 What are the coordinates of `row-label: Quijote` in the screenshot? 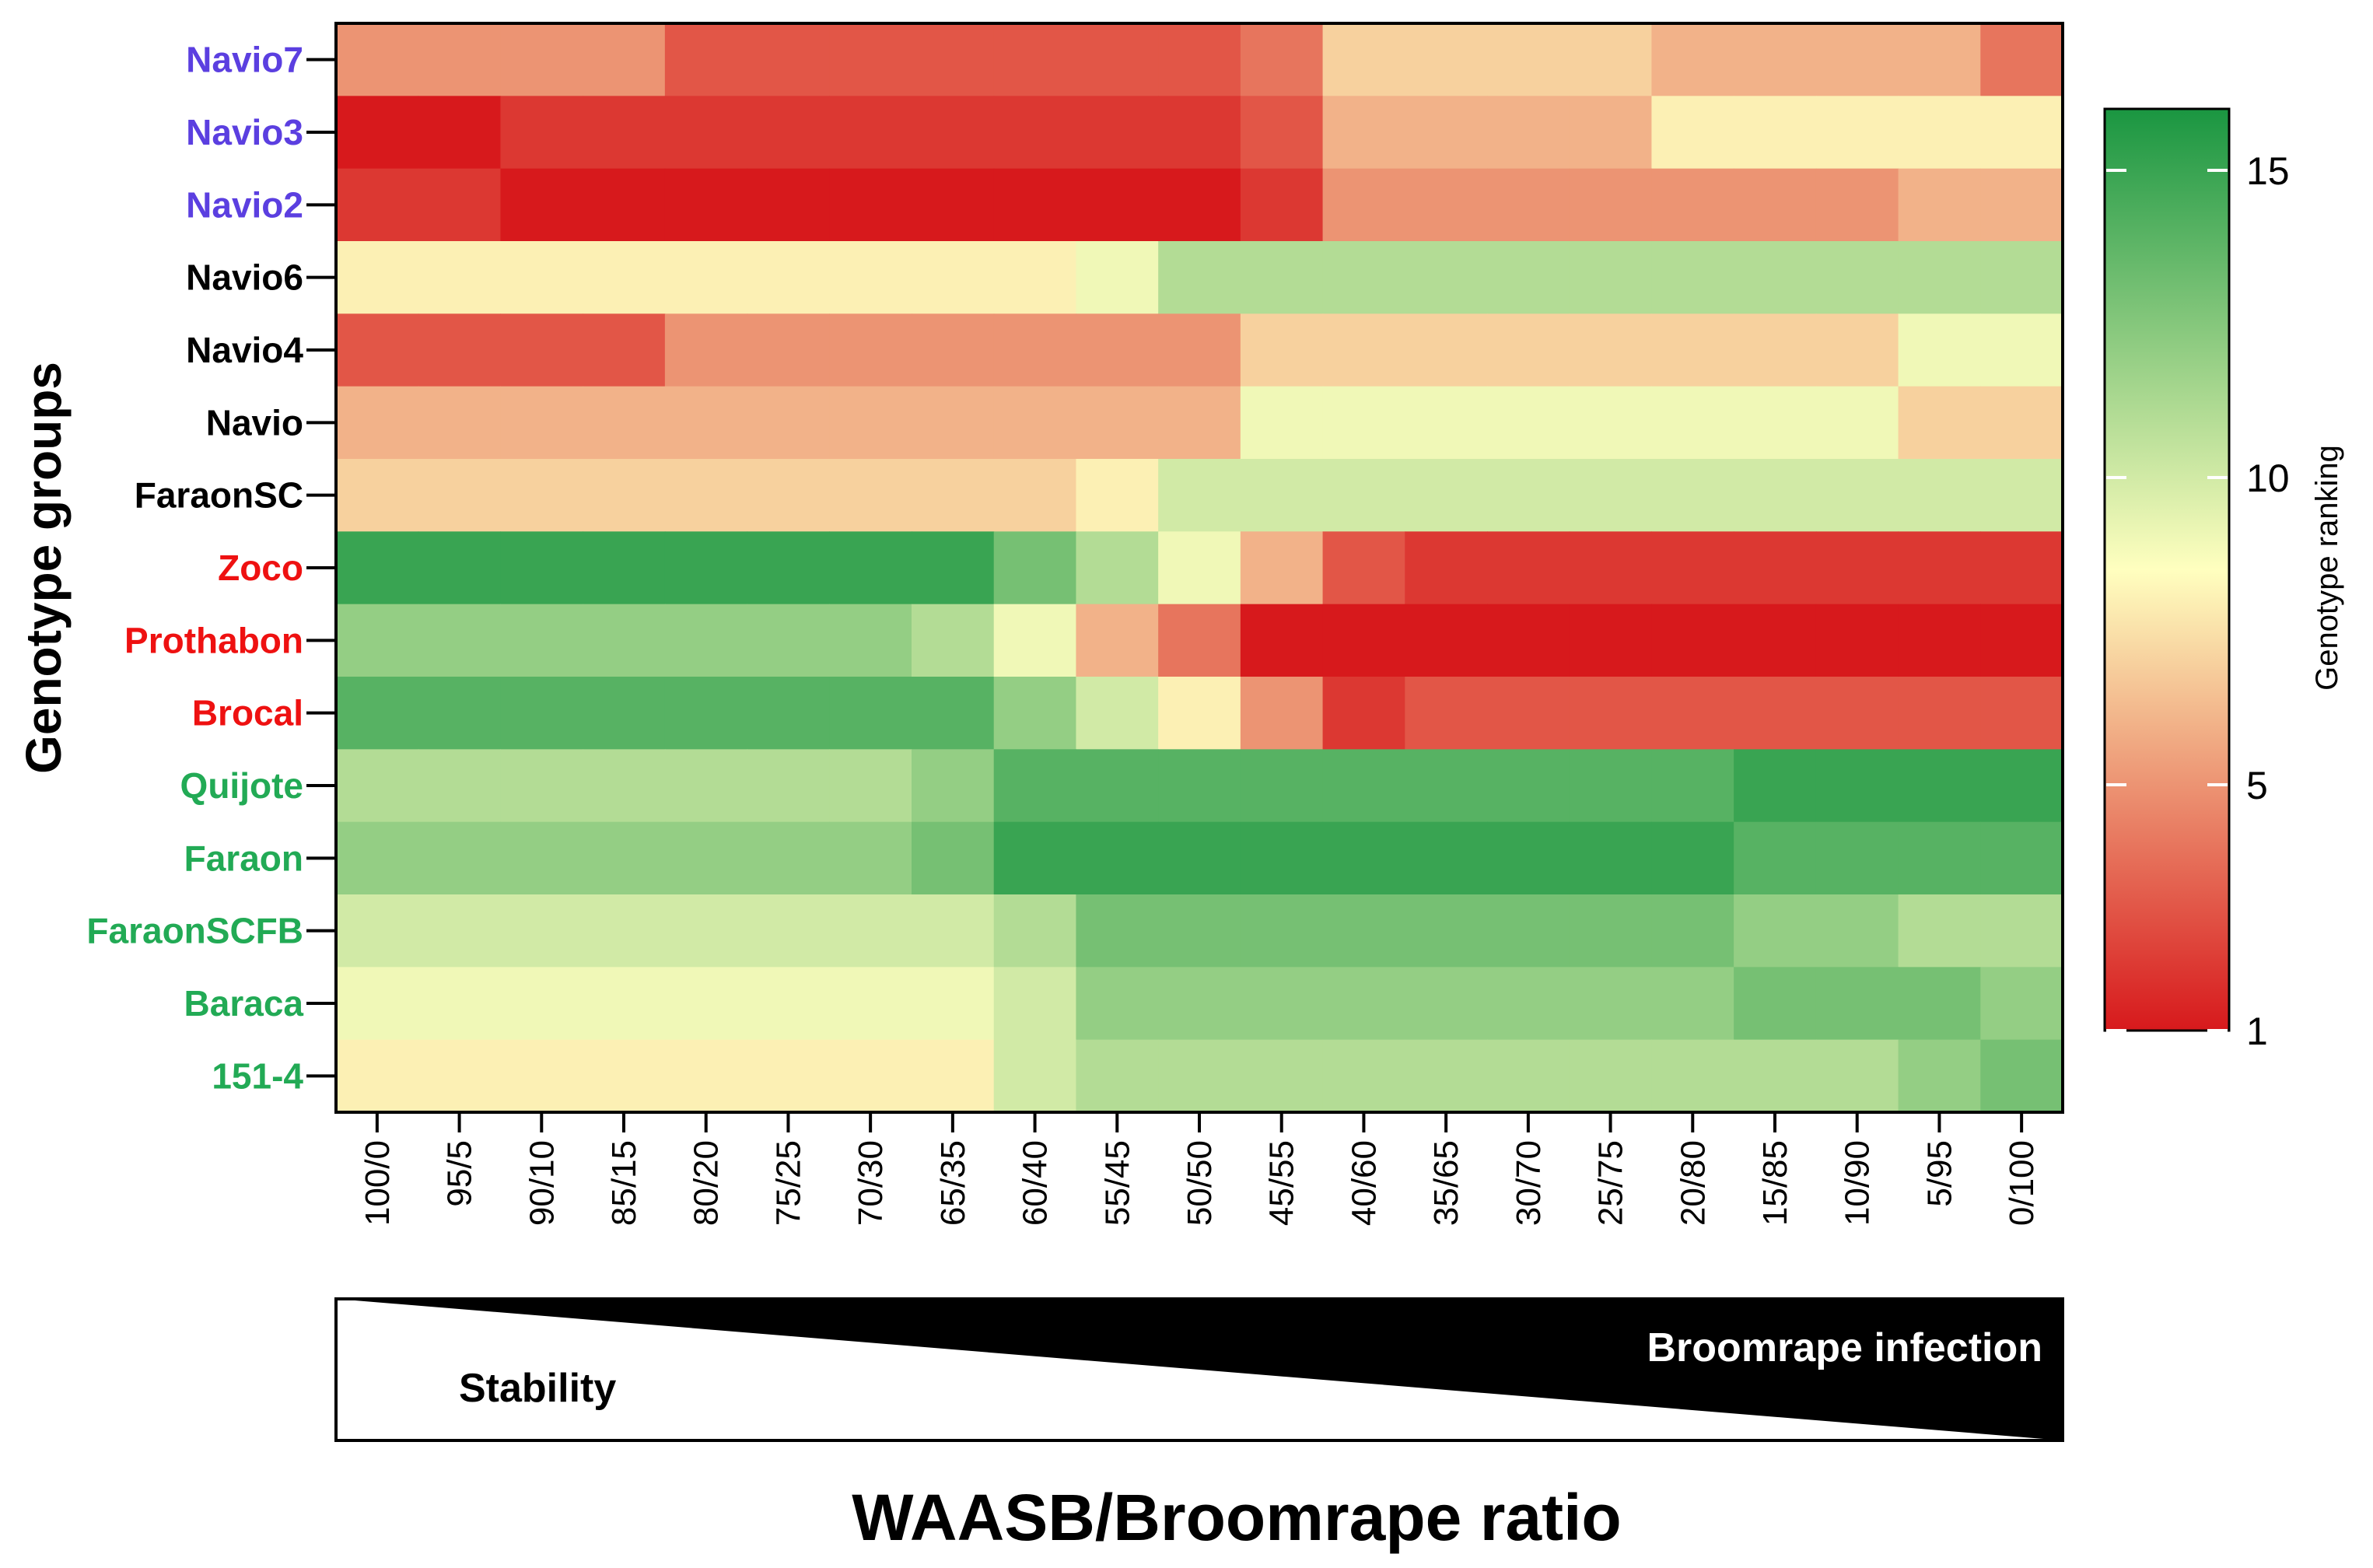 It's located at (241, 786).